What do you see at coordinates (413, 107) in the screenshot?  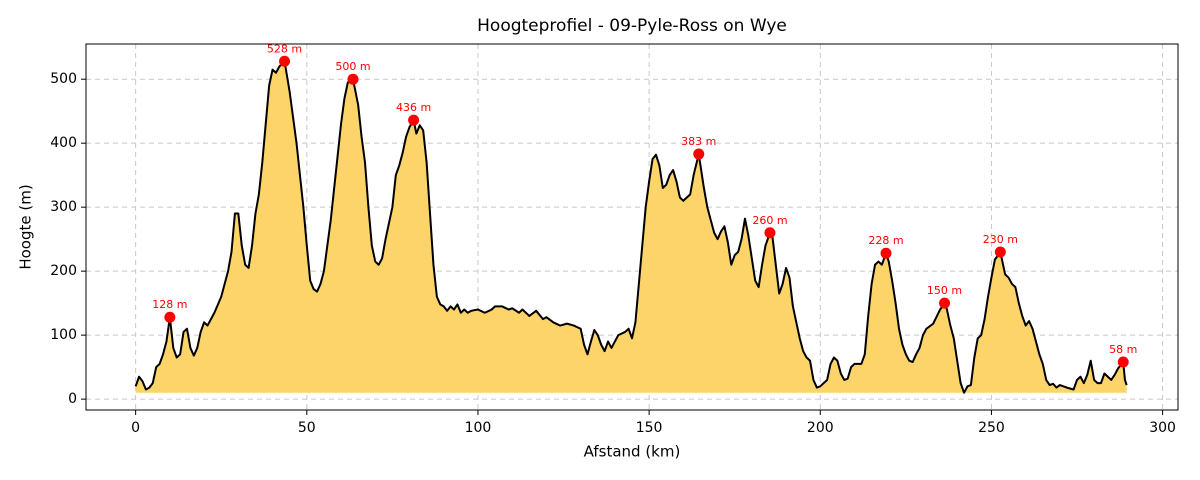 I see `peak-label: 436 m` at bounding box center [413, 107].